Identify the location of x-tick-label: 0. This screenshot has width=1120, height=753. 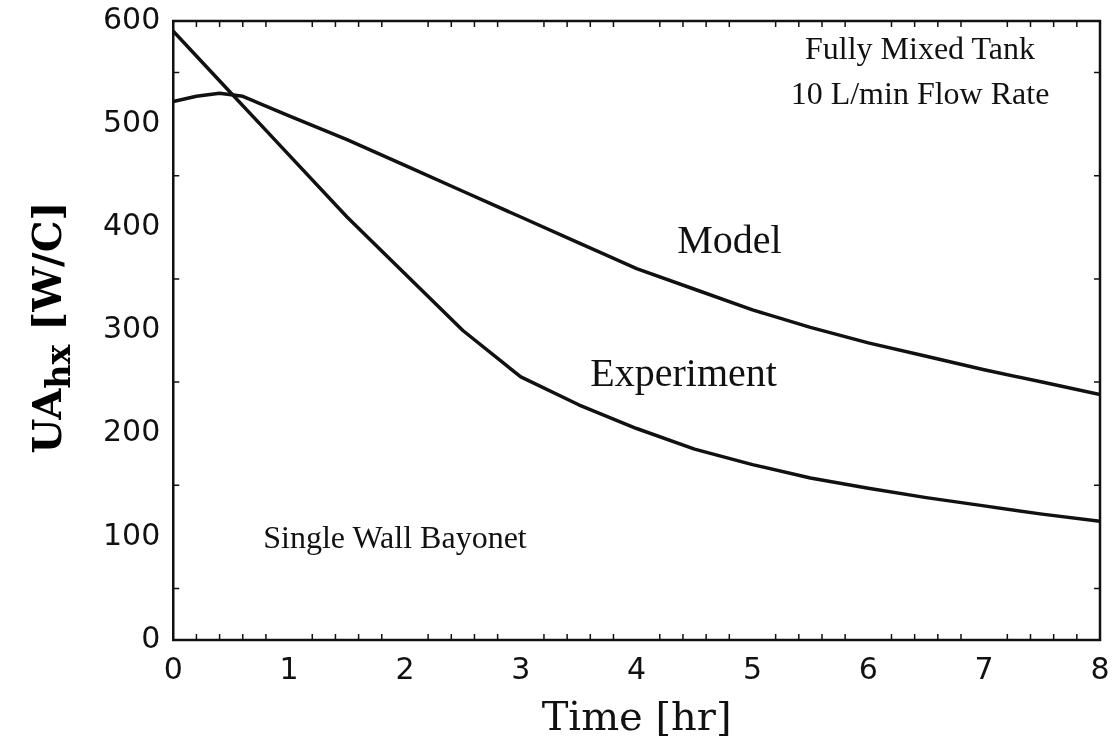
(173, 668).